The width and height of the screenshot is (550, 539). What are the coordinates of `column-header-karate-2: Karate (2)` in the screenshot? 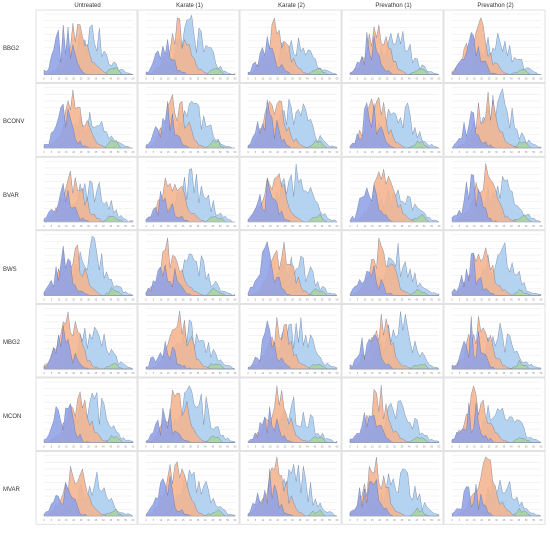 It's located at (291, 6).